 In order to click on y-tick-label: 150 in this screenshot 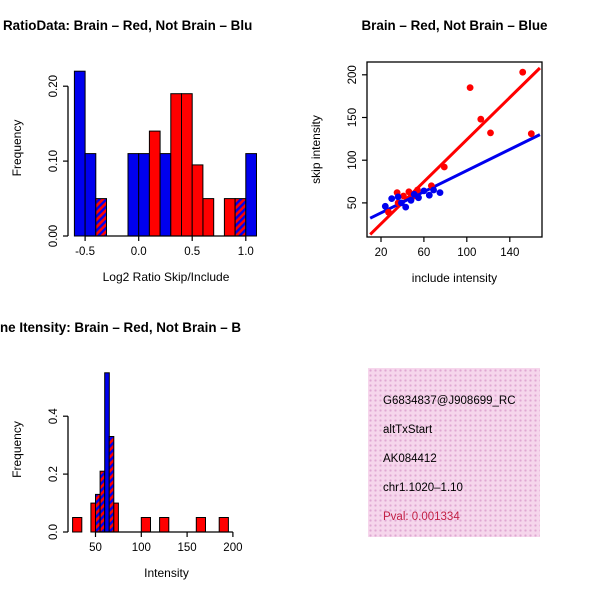, I will do `click(353, 117)`.